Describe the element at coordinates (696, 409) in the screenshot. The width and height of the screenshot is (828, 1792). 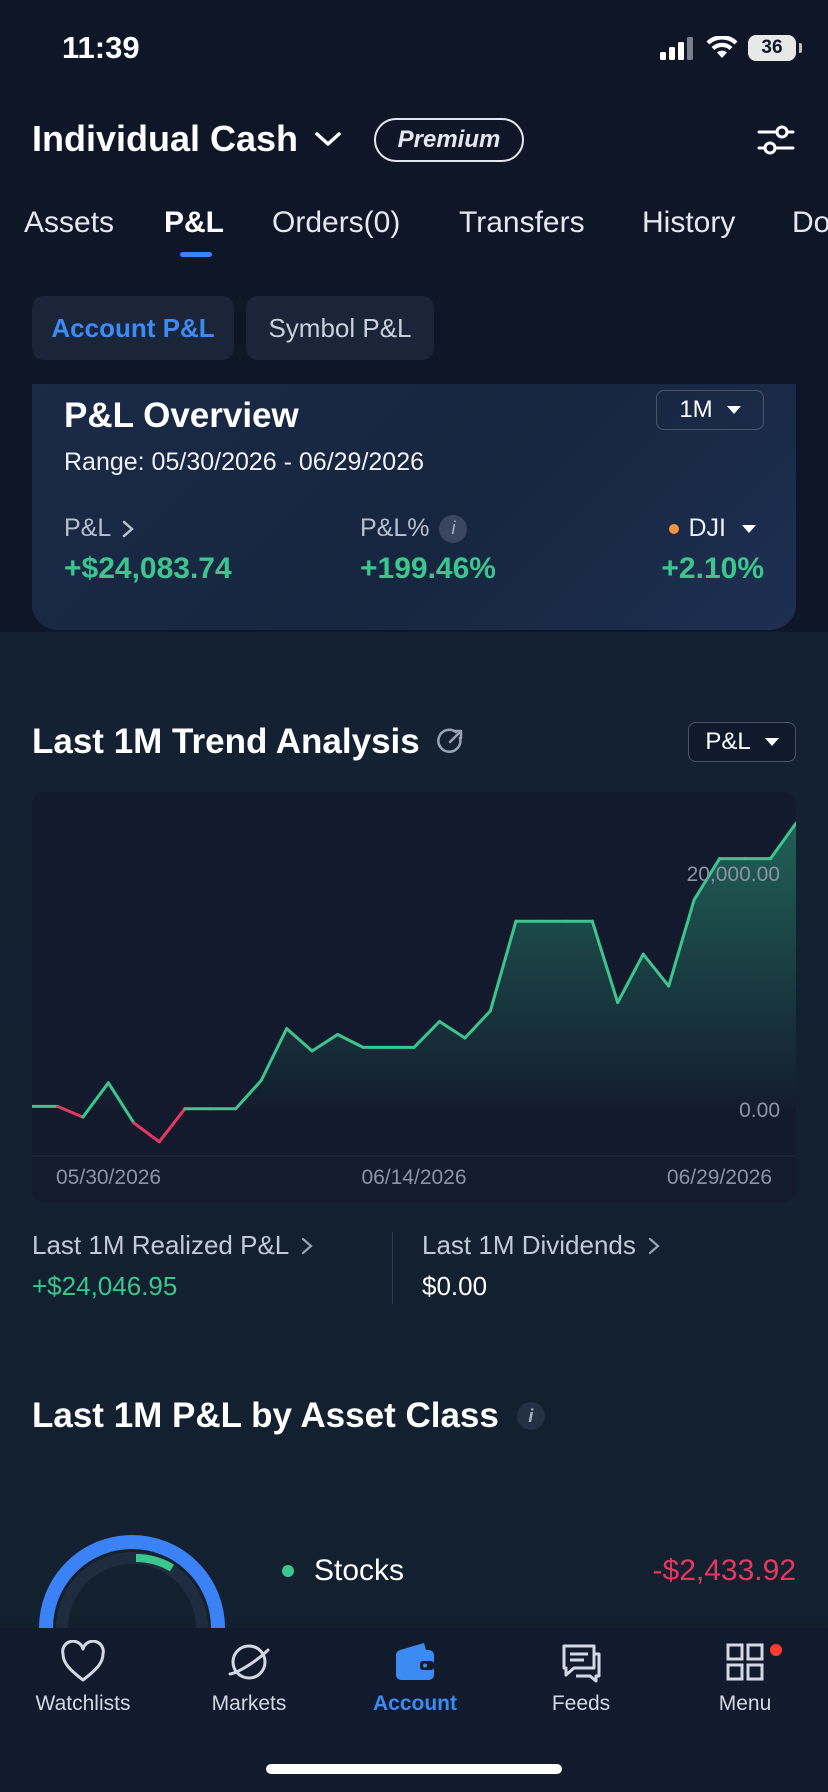
I see `period-value: 1M` at that location.